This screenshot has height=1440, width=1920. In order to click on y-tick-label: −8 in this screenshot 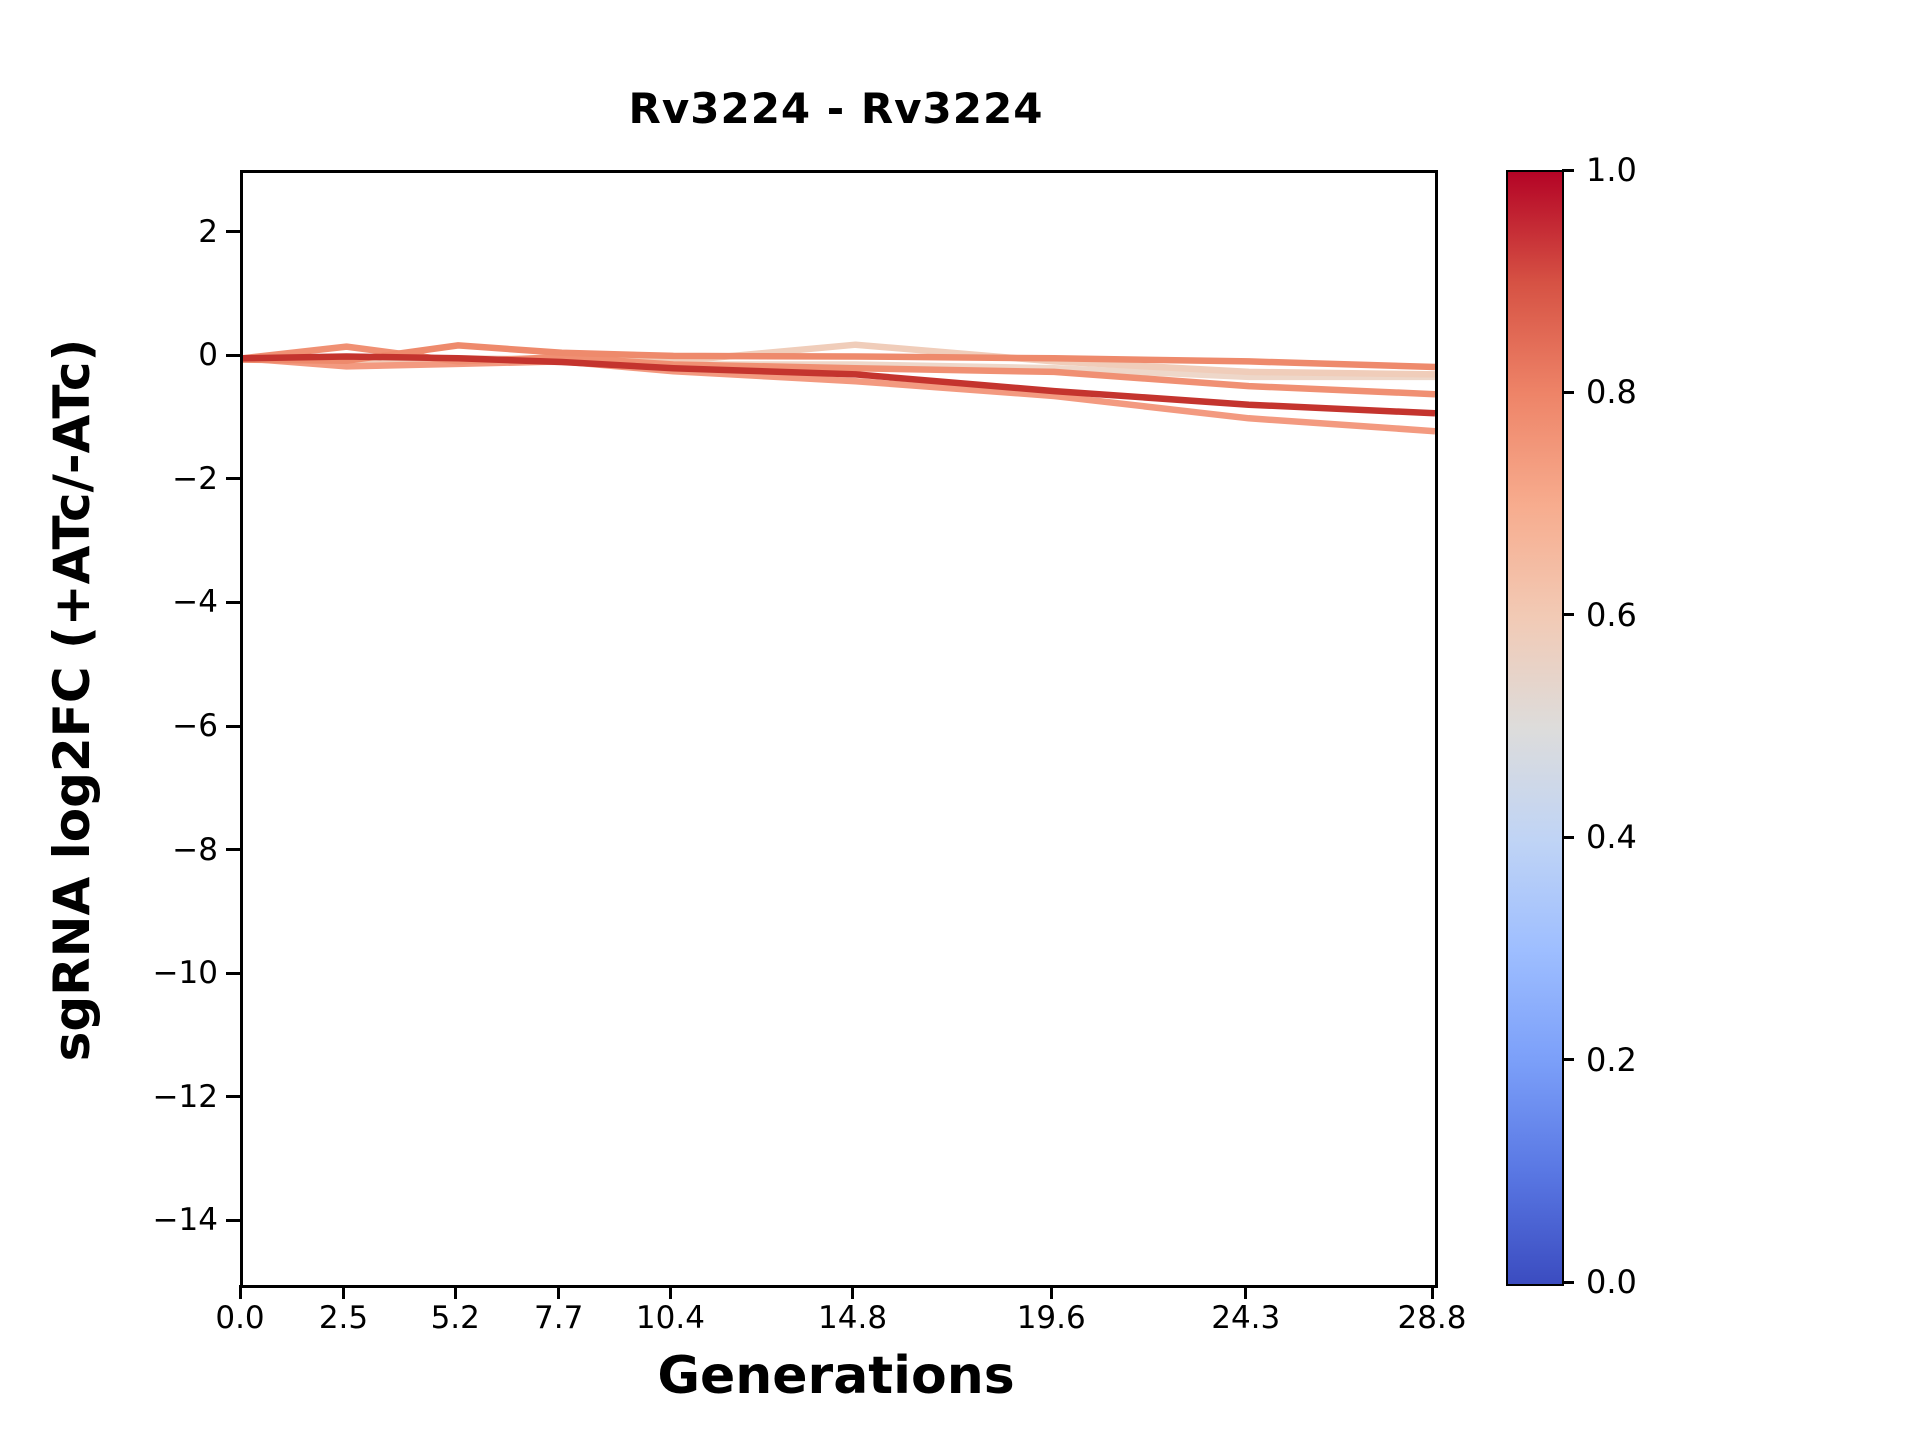, I will do `click(195, 849)`.